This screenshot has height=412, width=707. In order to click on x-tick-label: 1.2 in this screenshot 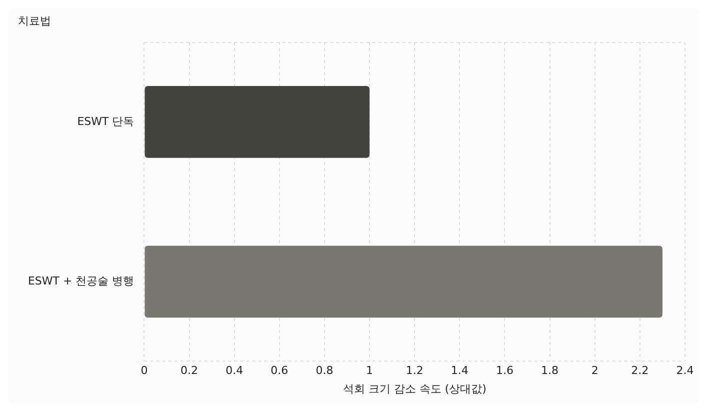, I will do `click(415, 371)`.